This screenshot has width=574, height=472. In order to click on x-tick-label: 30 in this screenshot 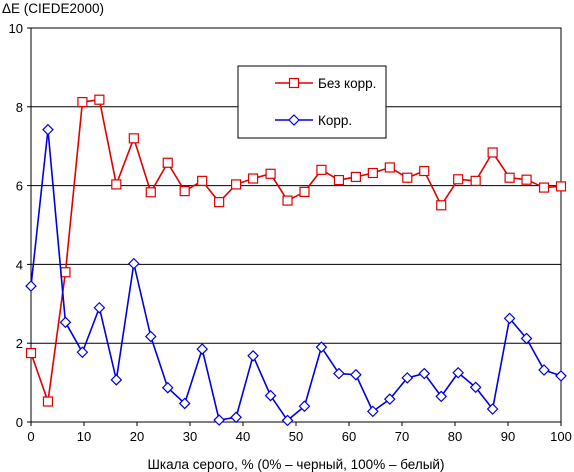, I will do `click(190, 436)`.